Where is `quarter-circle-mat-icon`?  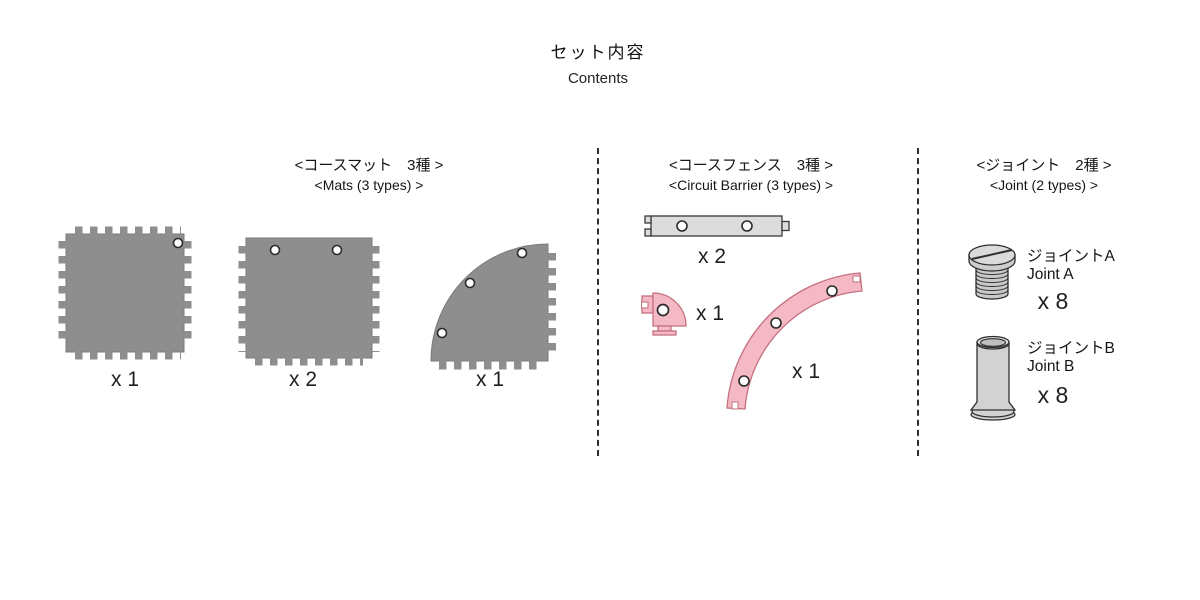 quarter-circle-mat-icon is located at coordinates (493, 306).